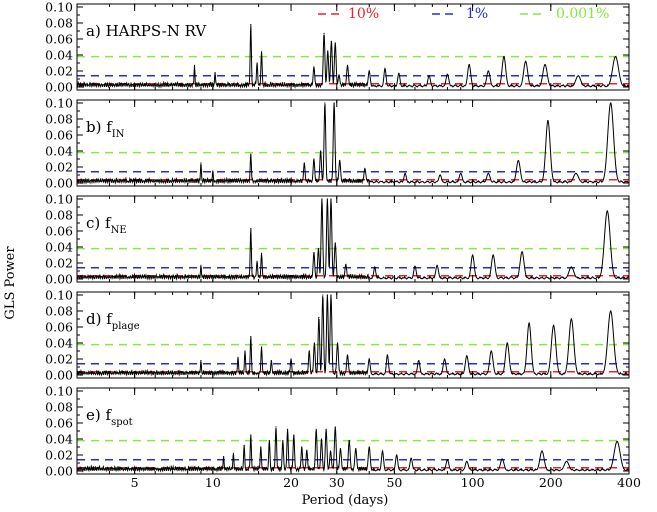 The height and width of the screenshot is (512, 657). What do you see at coordinates (122, 422) in the screenshot?
I see `panel-subscript: spot` at bounding box center [122, 422].